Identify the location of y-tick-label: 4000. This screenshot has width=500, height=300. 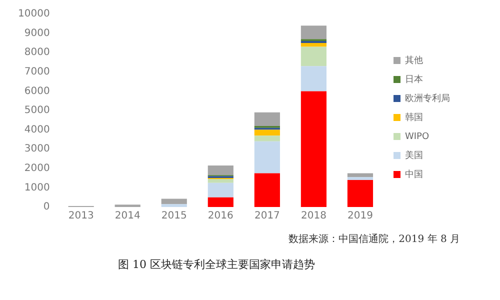
(37, 130).